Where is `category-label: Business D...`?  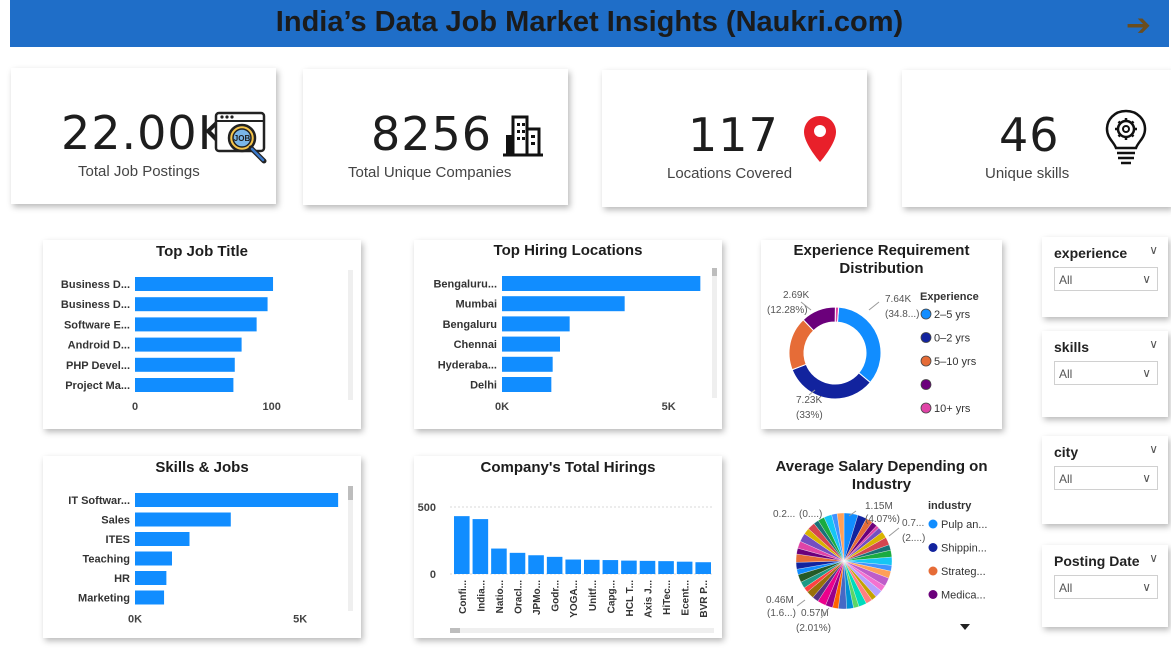 category-label: Business D... is located at coordinates (95, 305).